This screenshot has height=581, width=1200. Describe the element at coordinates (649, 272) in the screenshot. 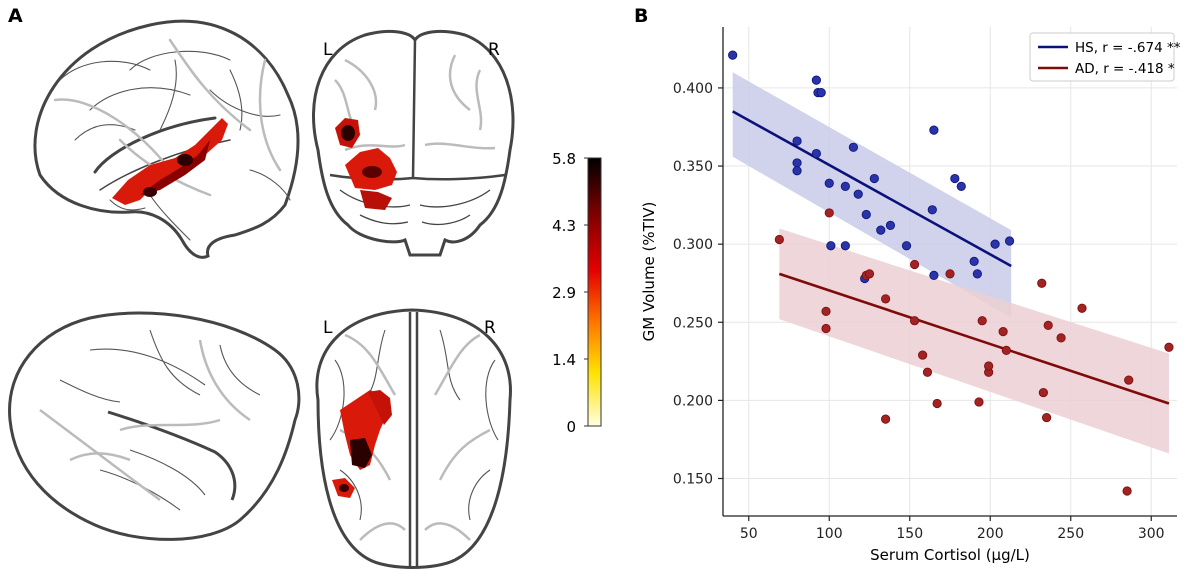

I see `y-axis-label: GM Volume (%TIV)` at that location.